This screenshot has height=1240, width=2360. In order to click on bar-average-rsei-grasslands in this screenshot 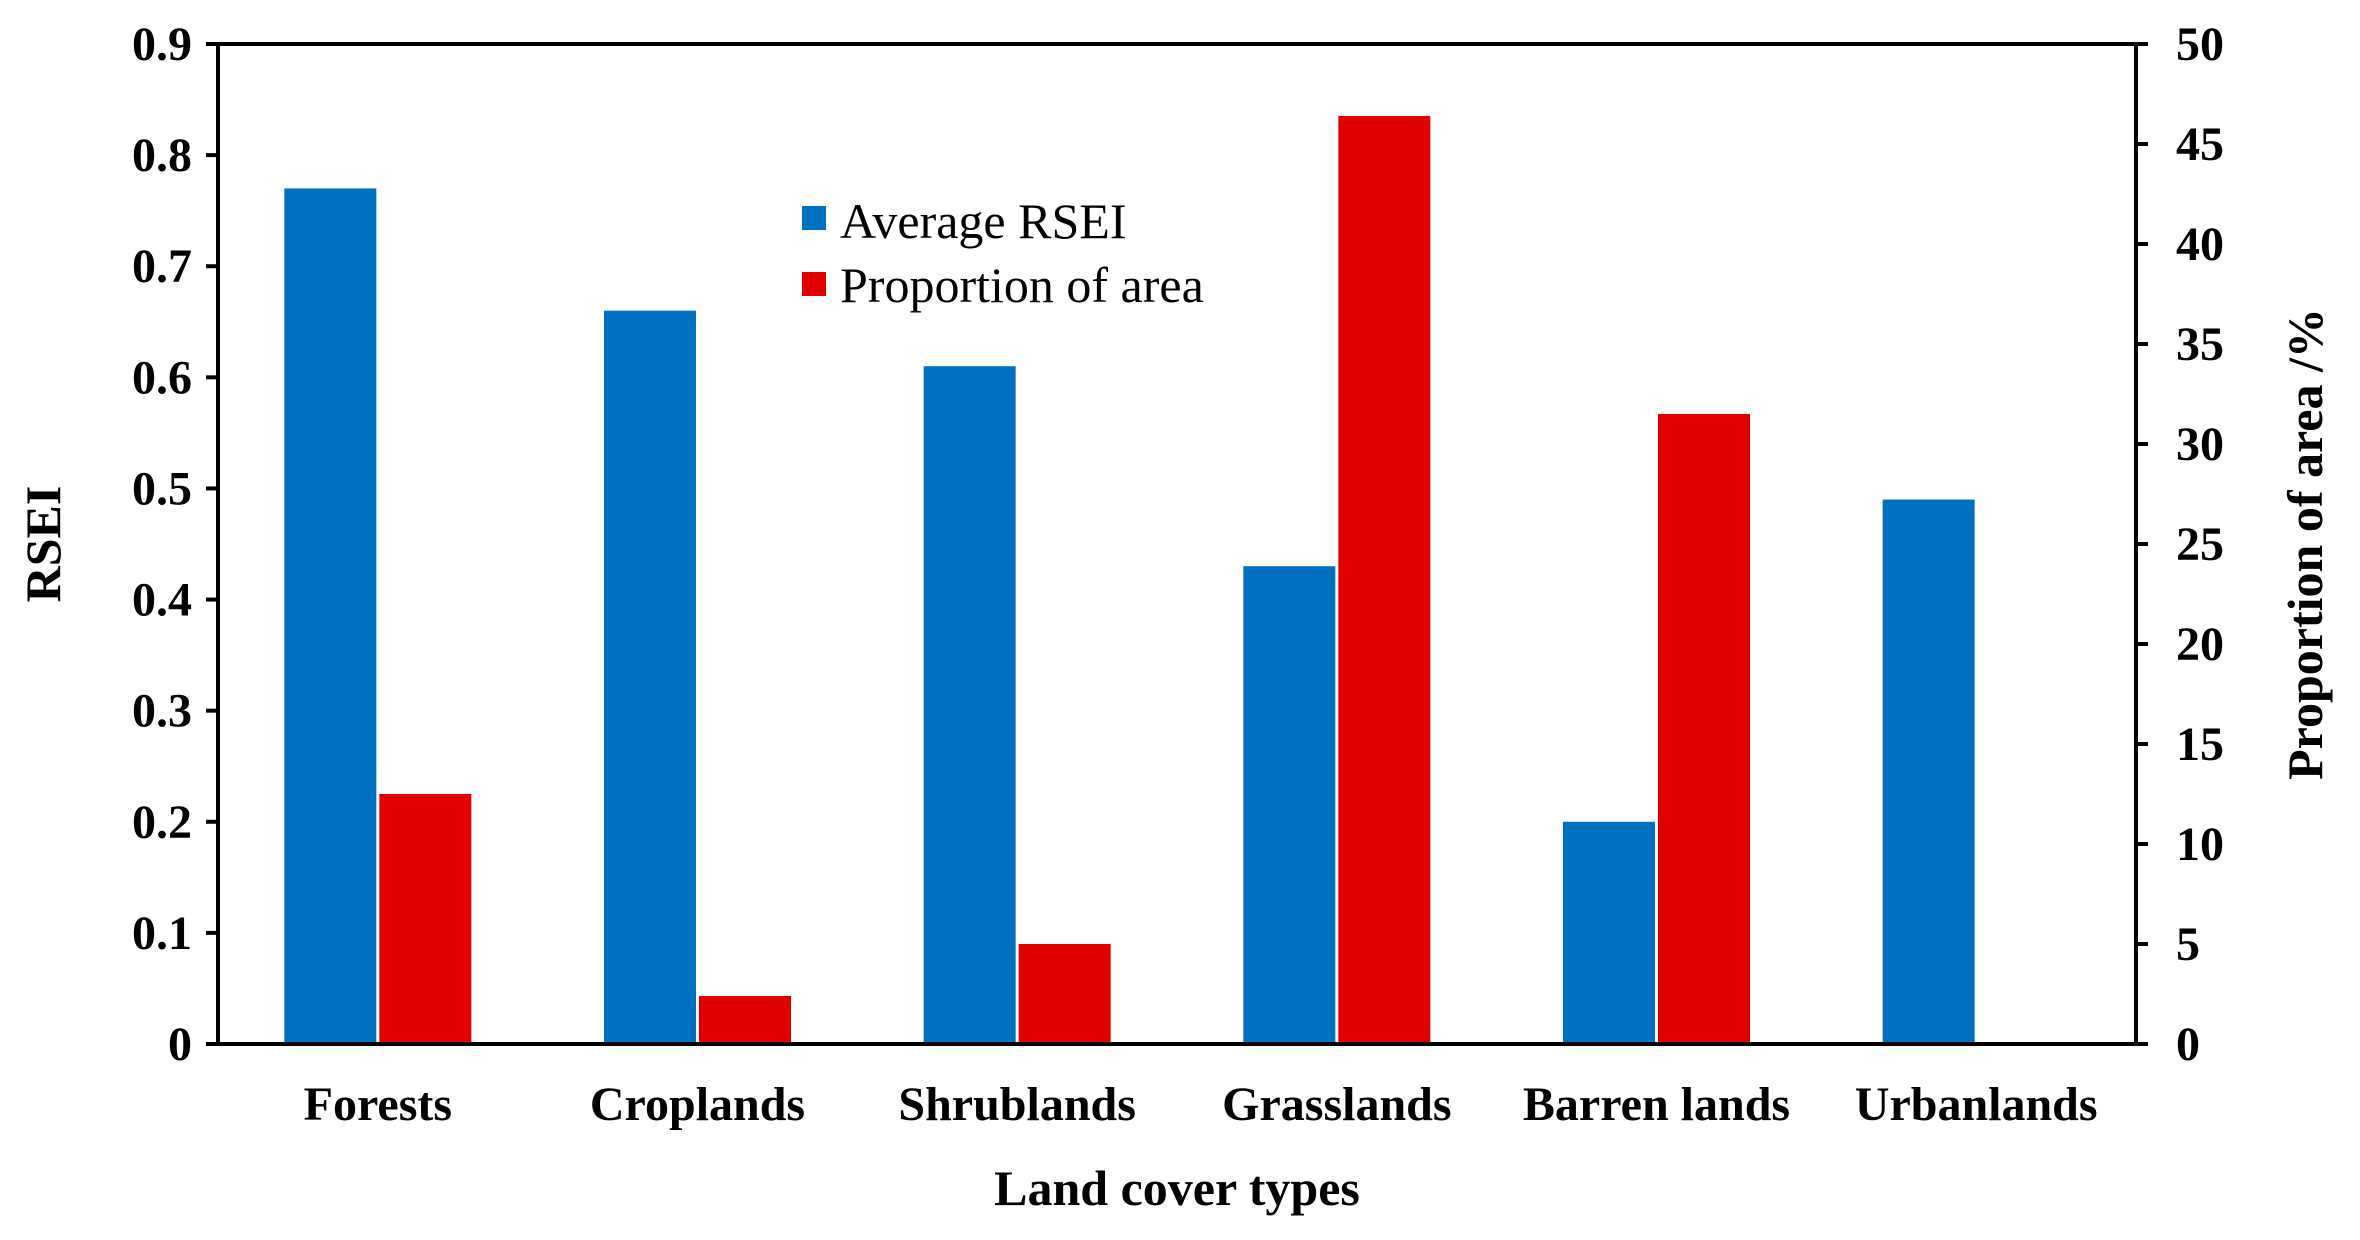, I will do `click(1289, 805)`.